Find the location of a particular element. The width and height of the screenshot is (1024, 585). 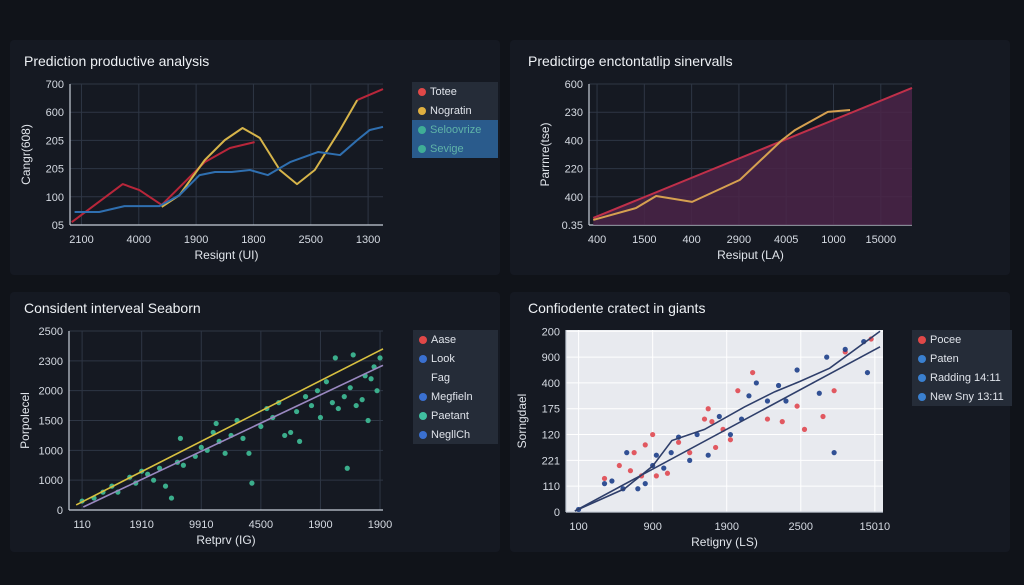

x-tick-label: 100 is located at coordinates (578, 527).